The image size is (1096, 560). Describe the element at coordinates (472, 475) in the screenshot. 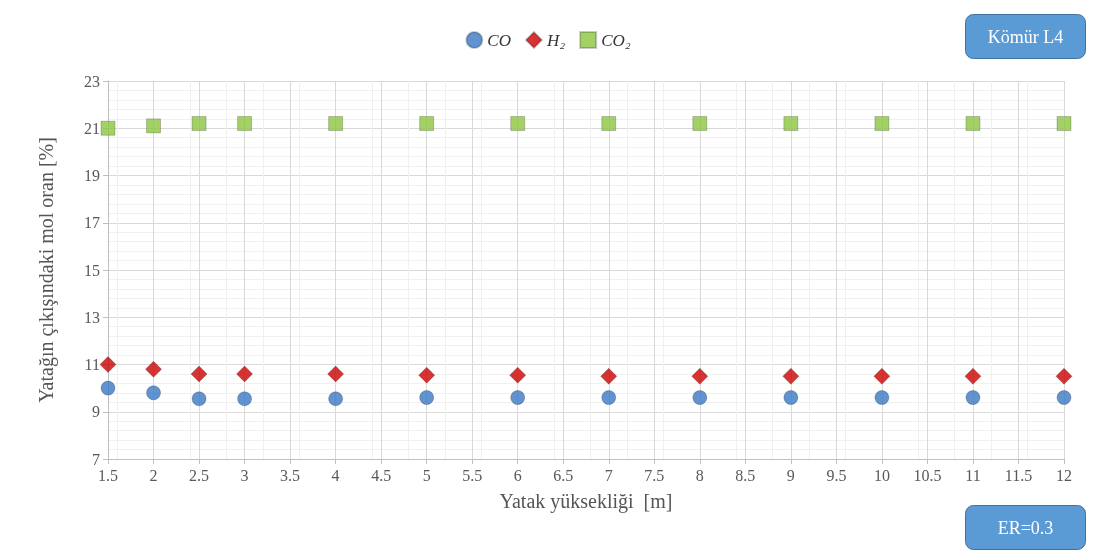

I see `x-tick-label: 5.5` at that location.